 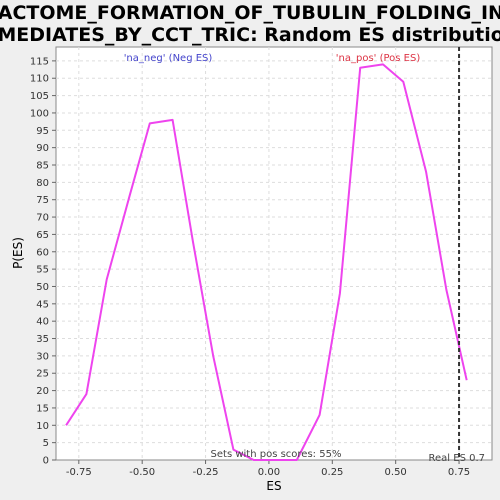 What do you see at coordinates (42, 287) in the screenshot?
I see `y-tick-label: 50` at bounding box center [42, 287].